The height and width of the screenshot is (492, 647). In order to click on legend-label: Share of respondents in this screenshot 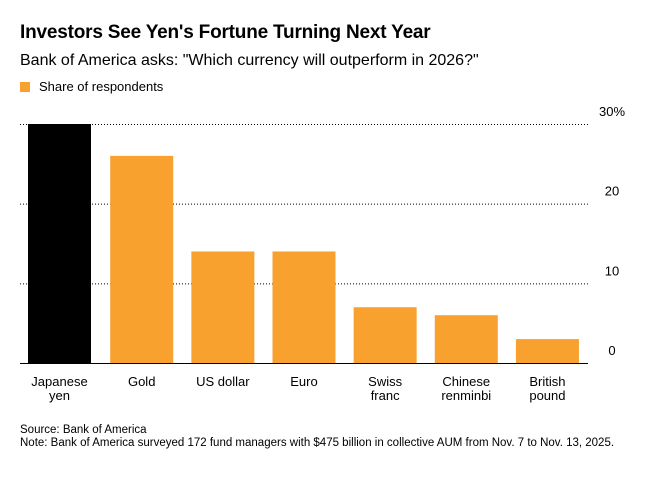, I will do `click(101, 86)`.